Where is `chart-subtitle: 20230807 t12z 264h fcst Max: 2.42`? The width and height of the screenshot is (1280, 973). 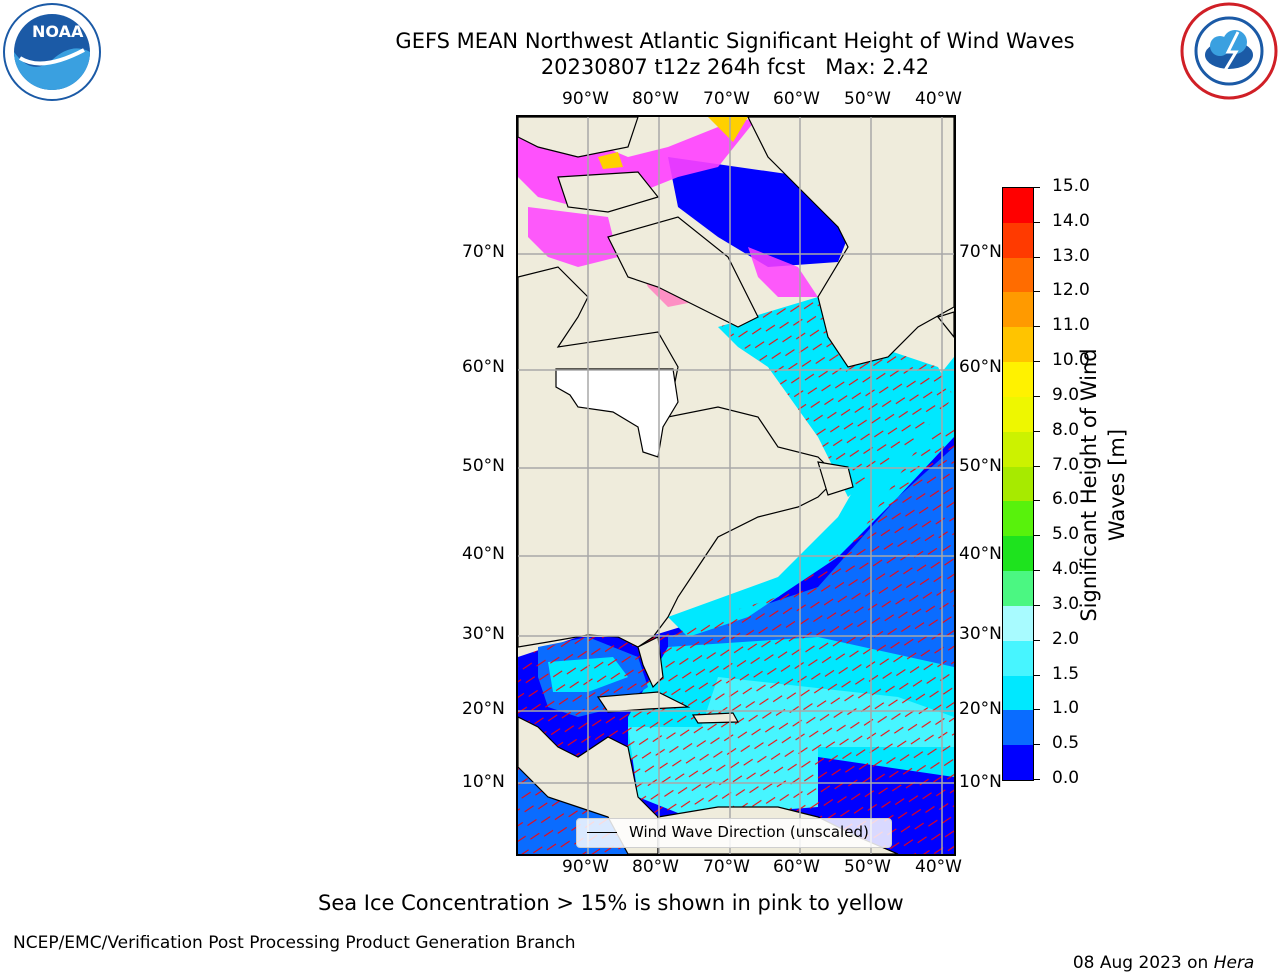 chart-subtitle: 20230807 t12z 264h fcst Max: 2.42 is located at coordinates (735, 67).